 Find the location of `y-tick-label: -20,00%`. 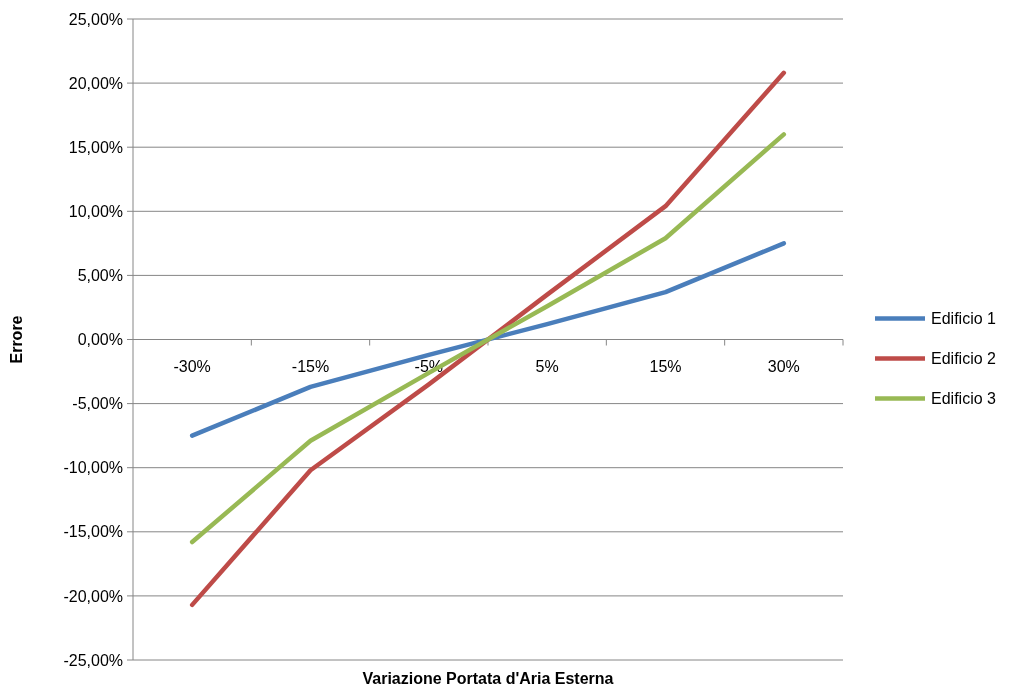

y-tick-label: -20,00% is located at coordinates (93, 596).